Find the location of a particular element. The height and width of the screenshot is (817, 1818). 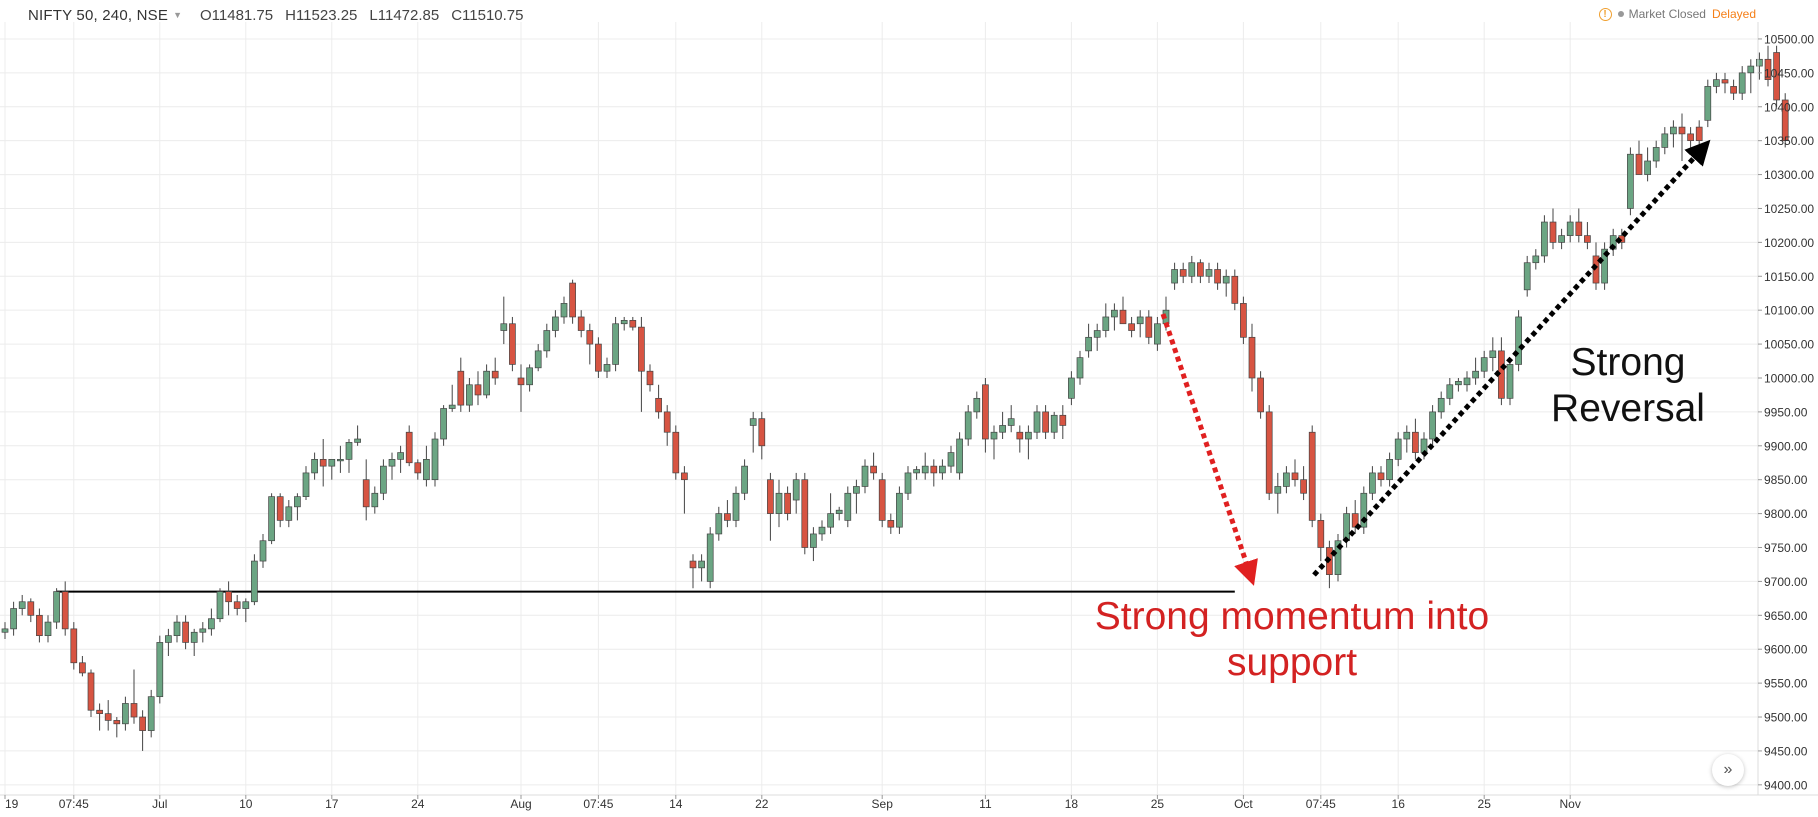

y-tick-label: 9850.00 is located at coordinates (1786, 480).